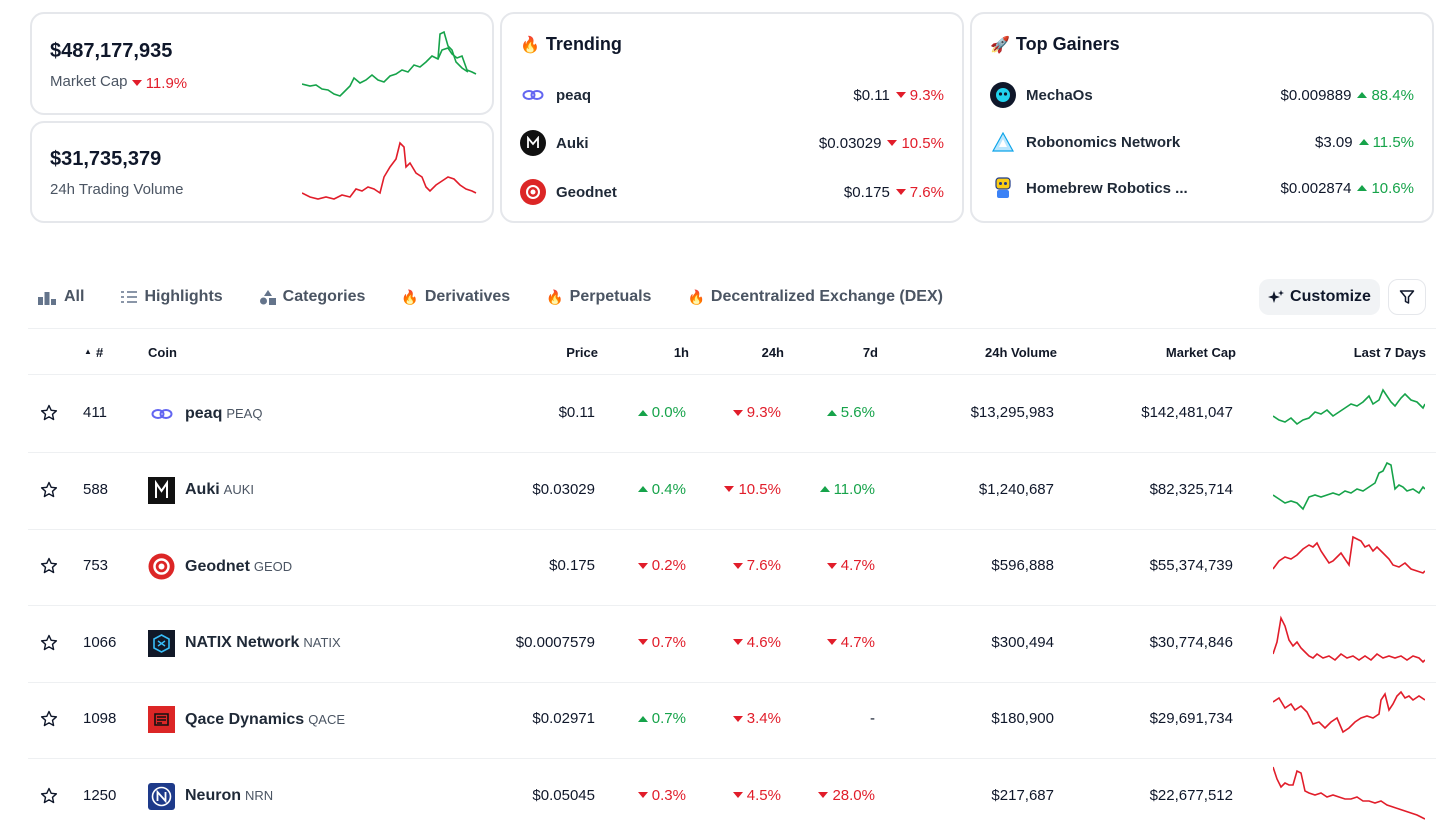 This screenshot has width=1456, height=834. I want to click on sort-asc-icon: ▲, so click(88, 351).